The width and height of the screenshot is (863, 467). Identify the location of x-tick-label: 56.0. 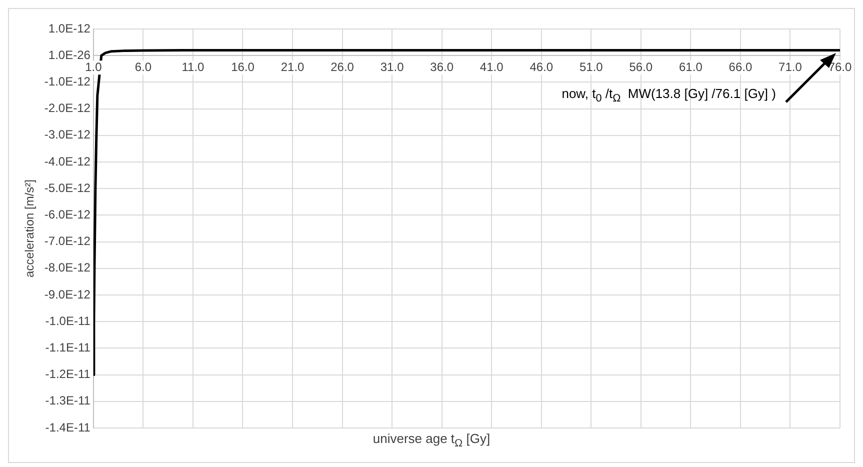
(641, 67).